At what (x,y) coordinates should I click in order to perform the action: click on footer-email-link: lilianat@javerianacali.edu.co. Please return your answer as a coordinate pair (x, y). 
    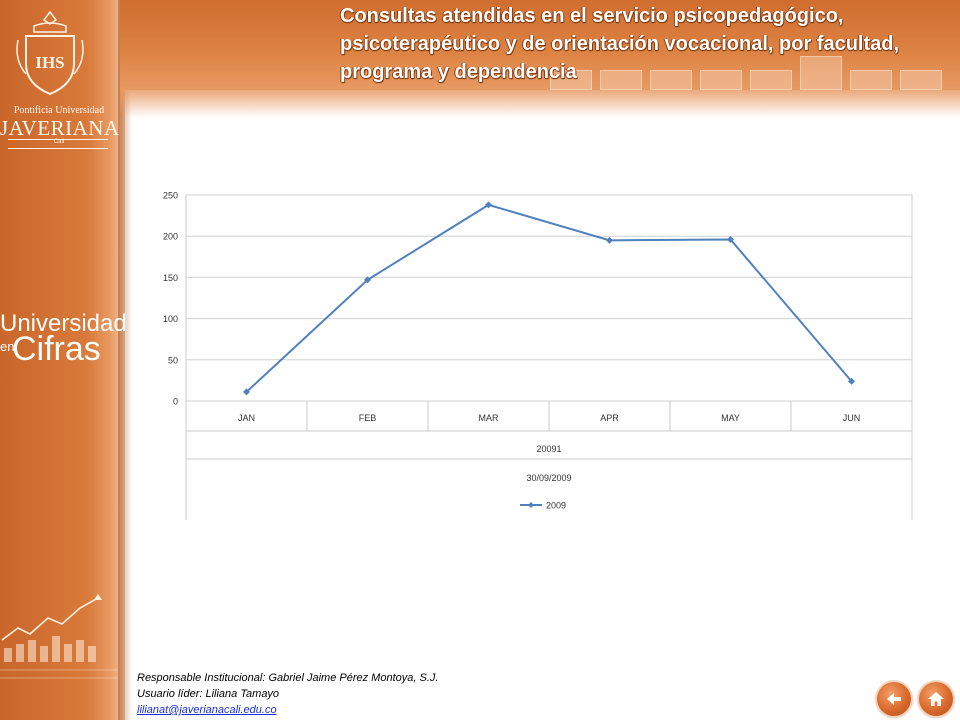
    Looking at the image, I should click on (207, 710).